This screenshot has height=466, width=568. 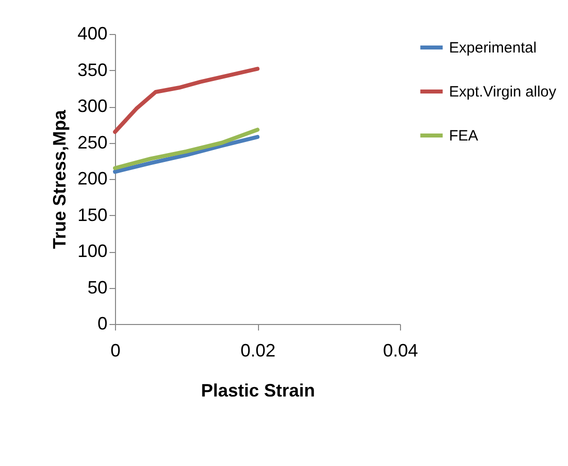 What do you see at coordinates (463, 136) in the screenshot?
I see `legend-label: FEA` at bounding box center [463, 136].